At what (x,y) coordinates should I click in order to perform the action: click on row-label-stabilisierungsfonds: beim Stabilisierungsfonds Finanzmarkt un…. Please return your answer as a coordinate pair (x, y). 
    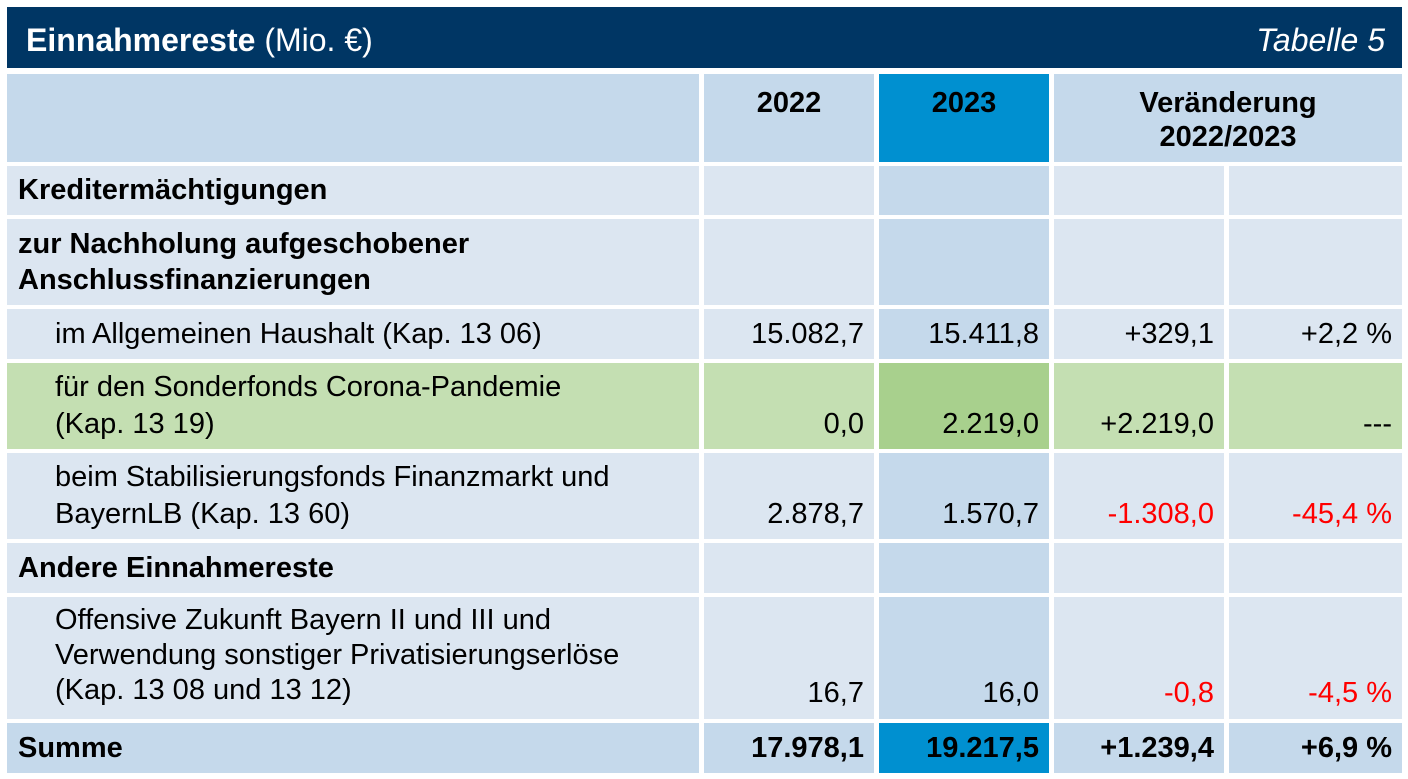
    Looking at the image, I should click on (353, 496).